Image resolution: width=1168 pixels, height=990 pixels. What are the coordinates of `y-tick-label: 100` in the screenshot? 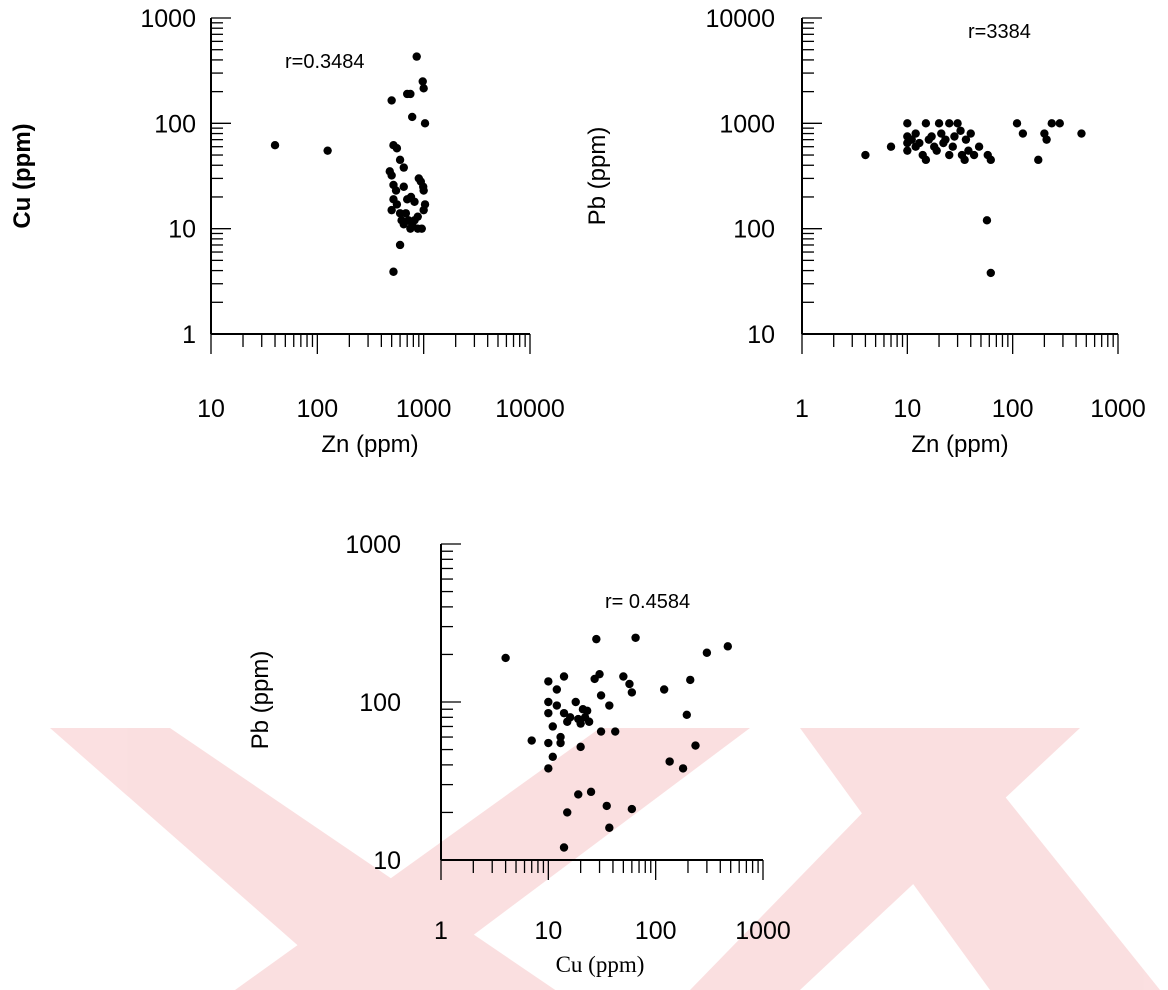 It's located at (175, 124).